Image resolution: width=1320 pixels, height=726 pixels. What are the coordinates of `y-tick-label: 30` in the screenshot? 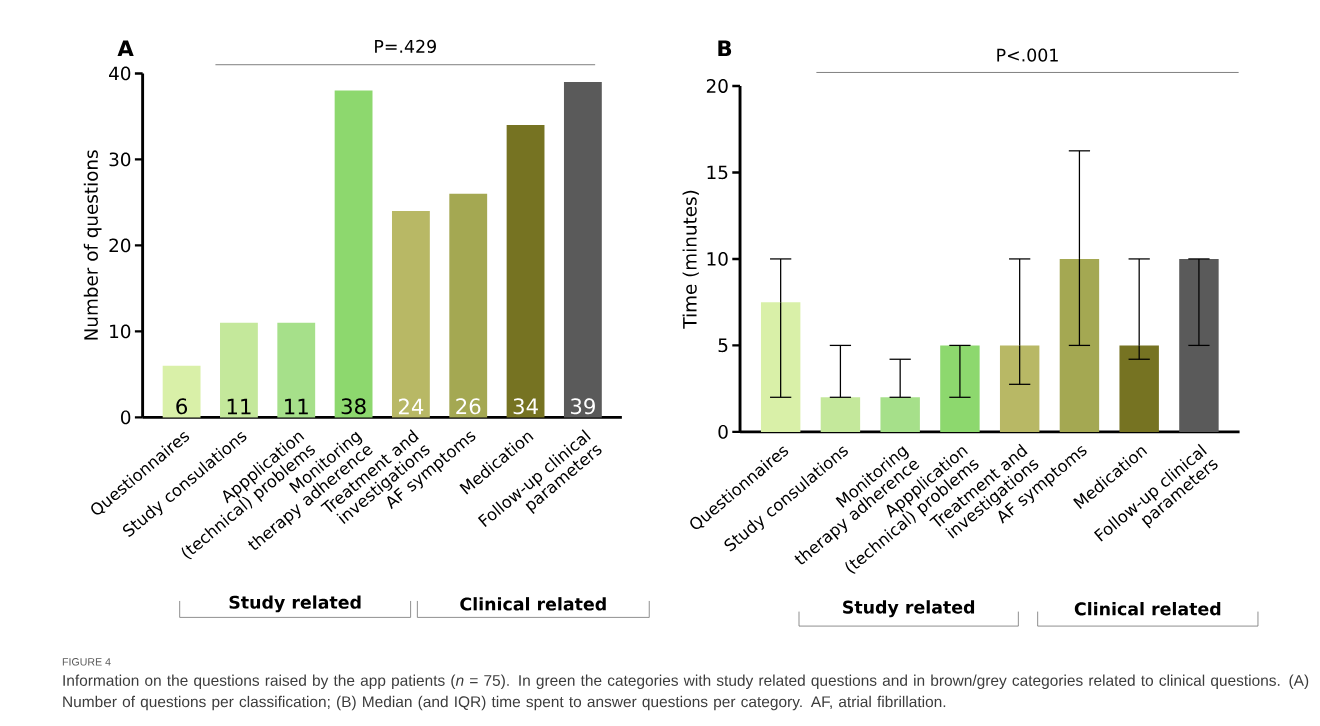 It's located at (120, 159).